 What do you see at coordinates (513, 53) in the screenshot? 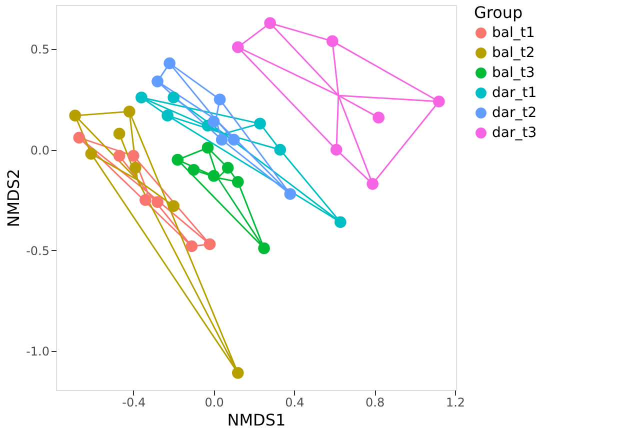
I see `legend-label: bal_t2` at bounding box center [513, 53].